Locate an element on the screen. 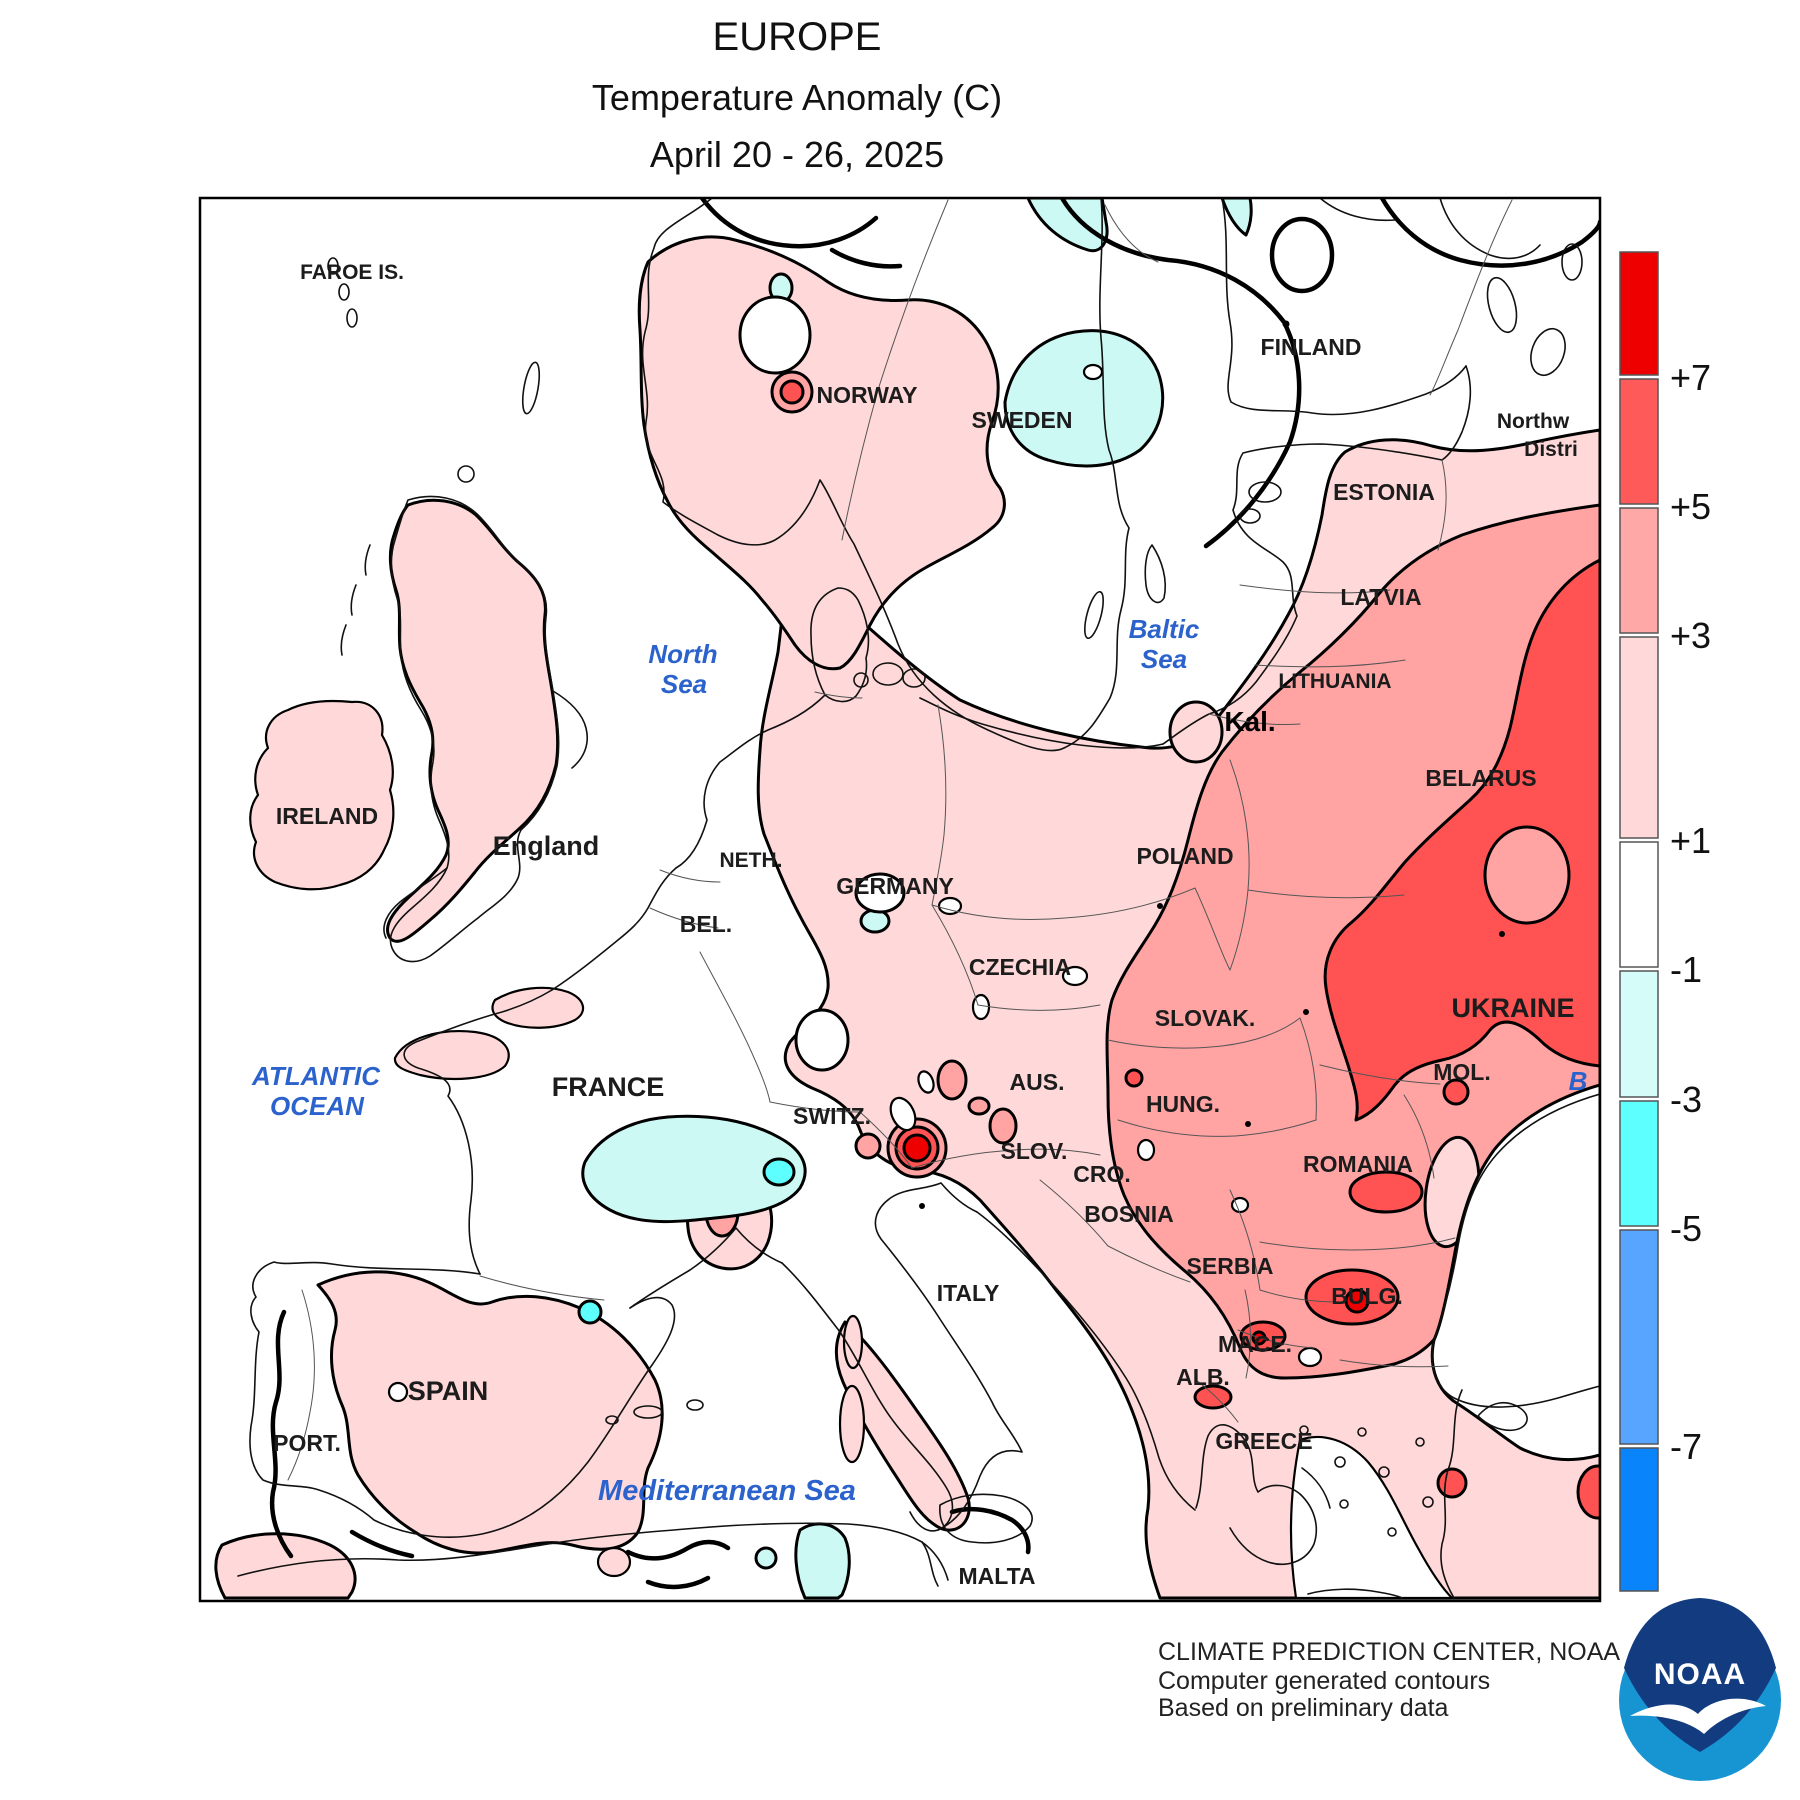  label-sweden: SWEDEN is located at coordinates (1022, 420).